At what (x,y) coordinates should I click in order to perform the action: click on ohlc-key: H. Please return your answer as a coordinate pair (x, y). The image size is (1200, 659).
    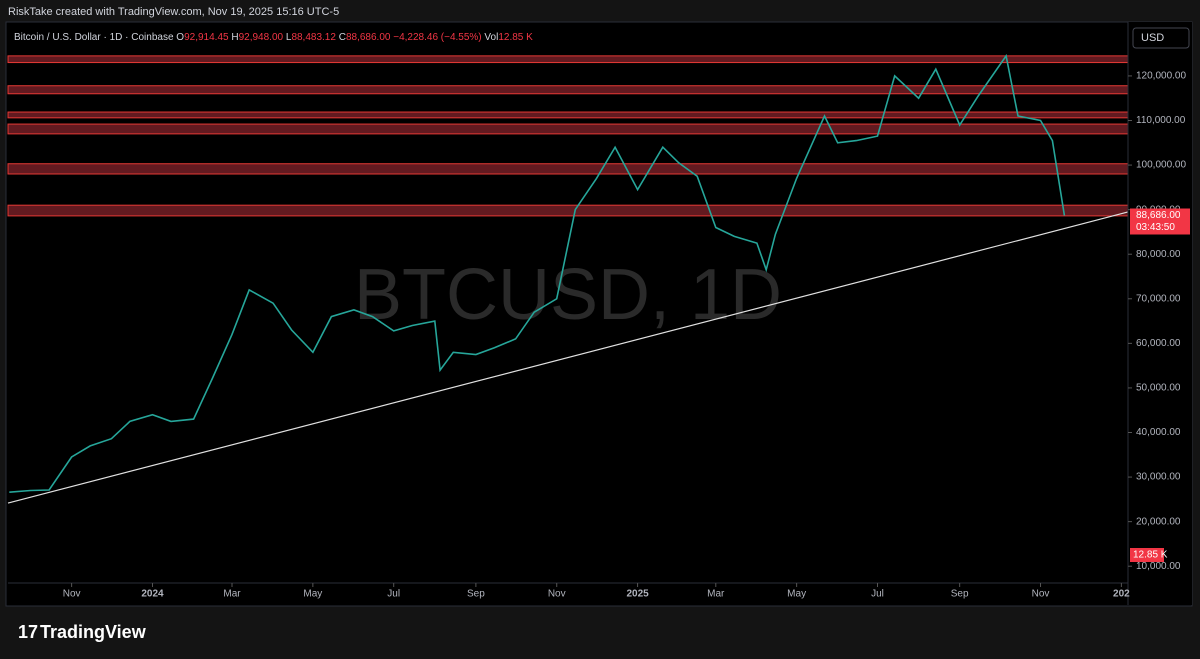
    Looking at the image, I should click on (234, 37).